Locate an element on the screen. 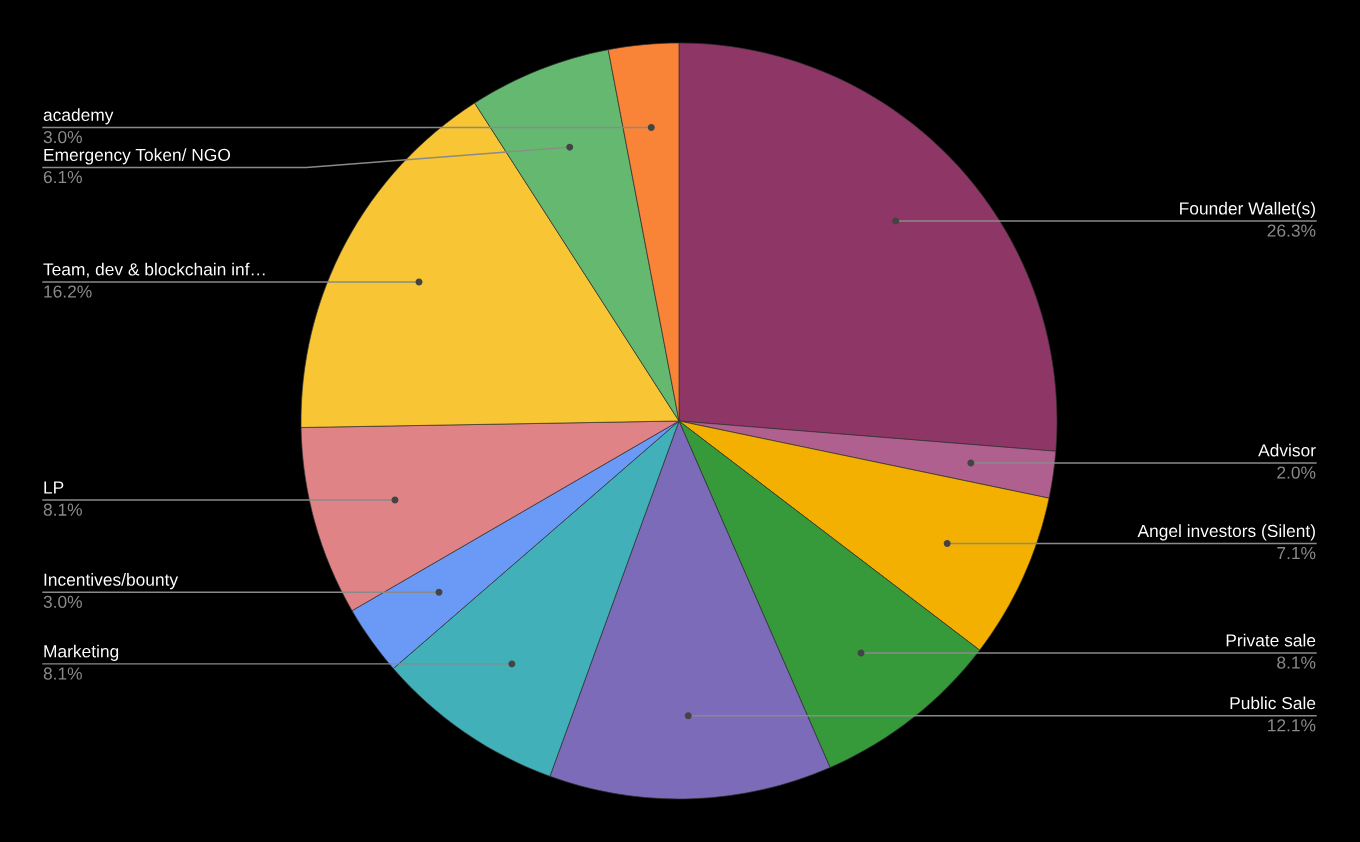  slice-label: Marketing is located at coordinates (81, 652).